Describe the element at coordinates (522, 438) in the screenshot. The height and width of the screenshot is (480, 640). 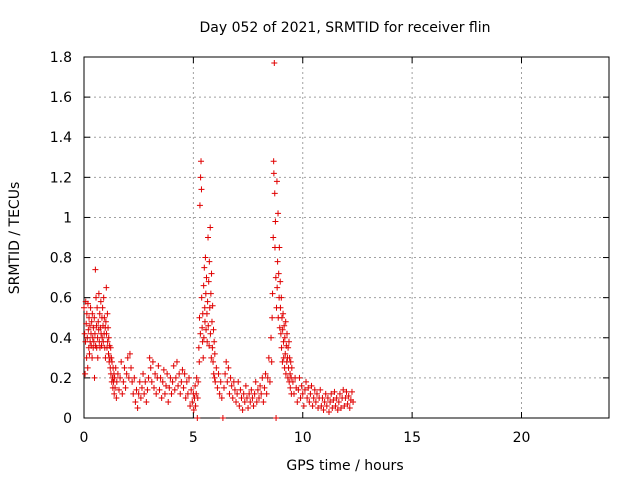
I see `x-tick-label: 20` at that location.